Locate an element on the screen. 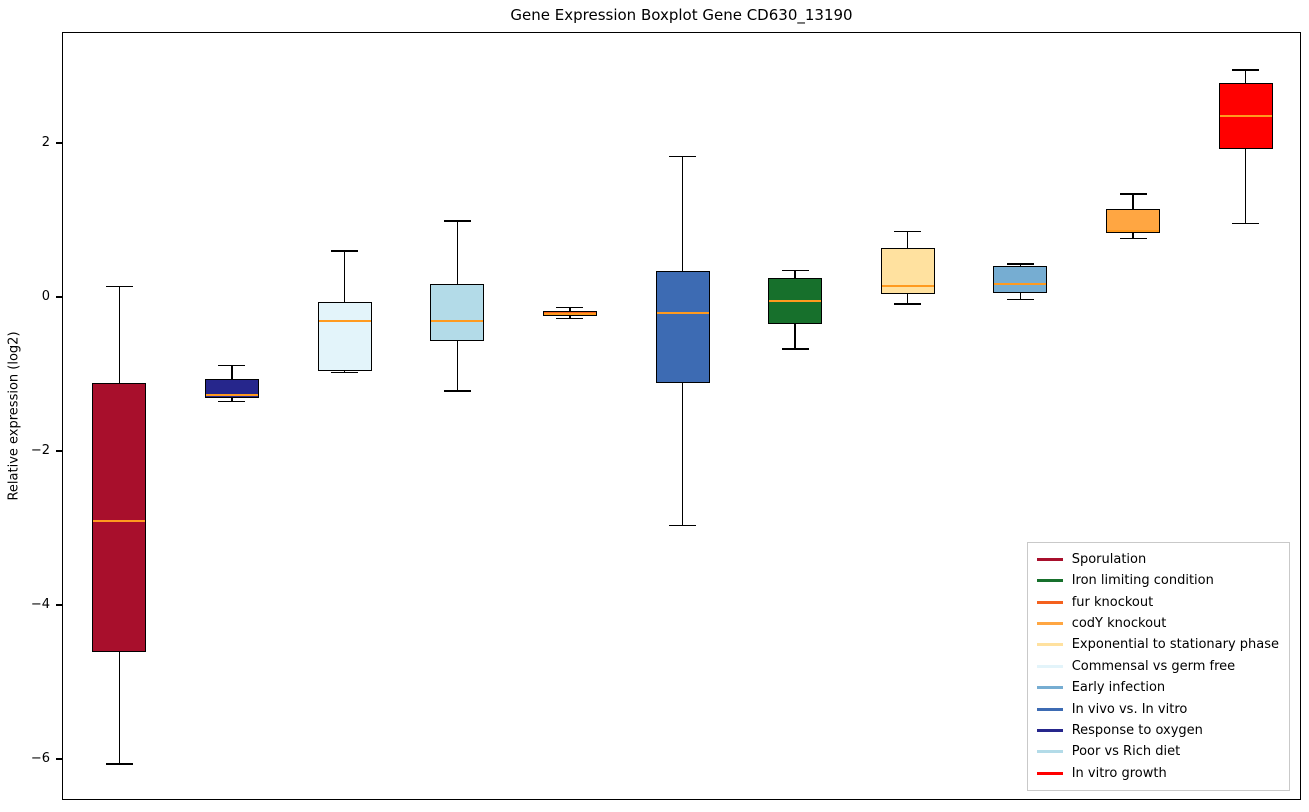 The image size is (1309, 812). legend-item: Response to oxygen is located at coordinates (1157, 730).